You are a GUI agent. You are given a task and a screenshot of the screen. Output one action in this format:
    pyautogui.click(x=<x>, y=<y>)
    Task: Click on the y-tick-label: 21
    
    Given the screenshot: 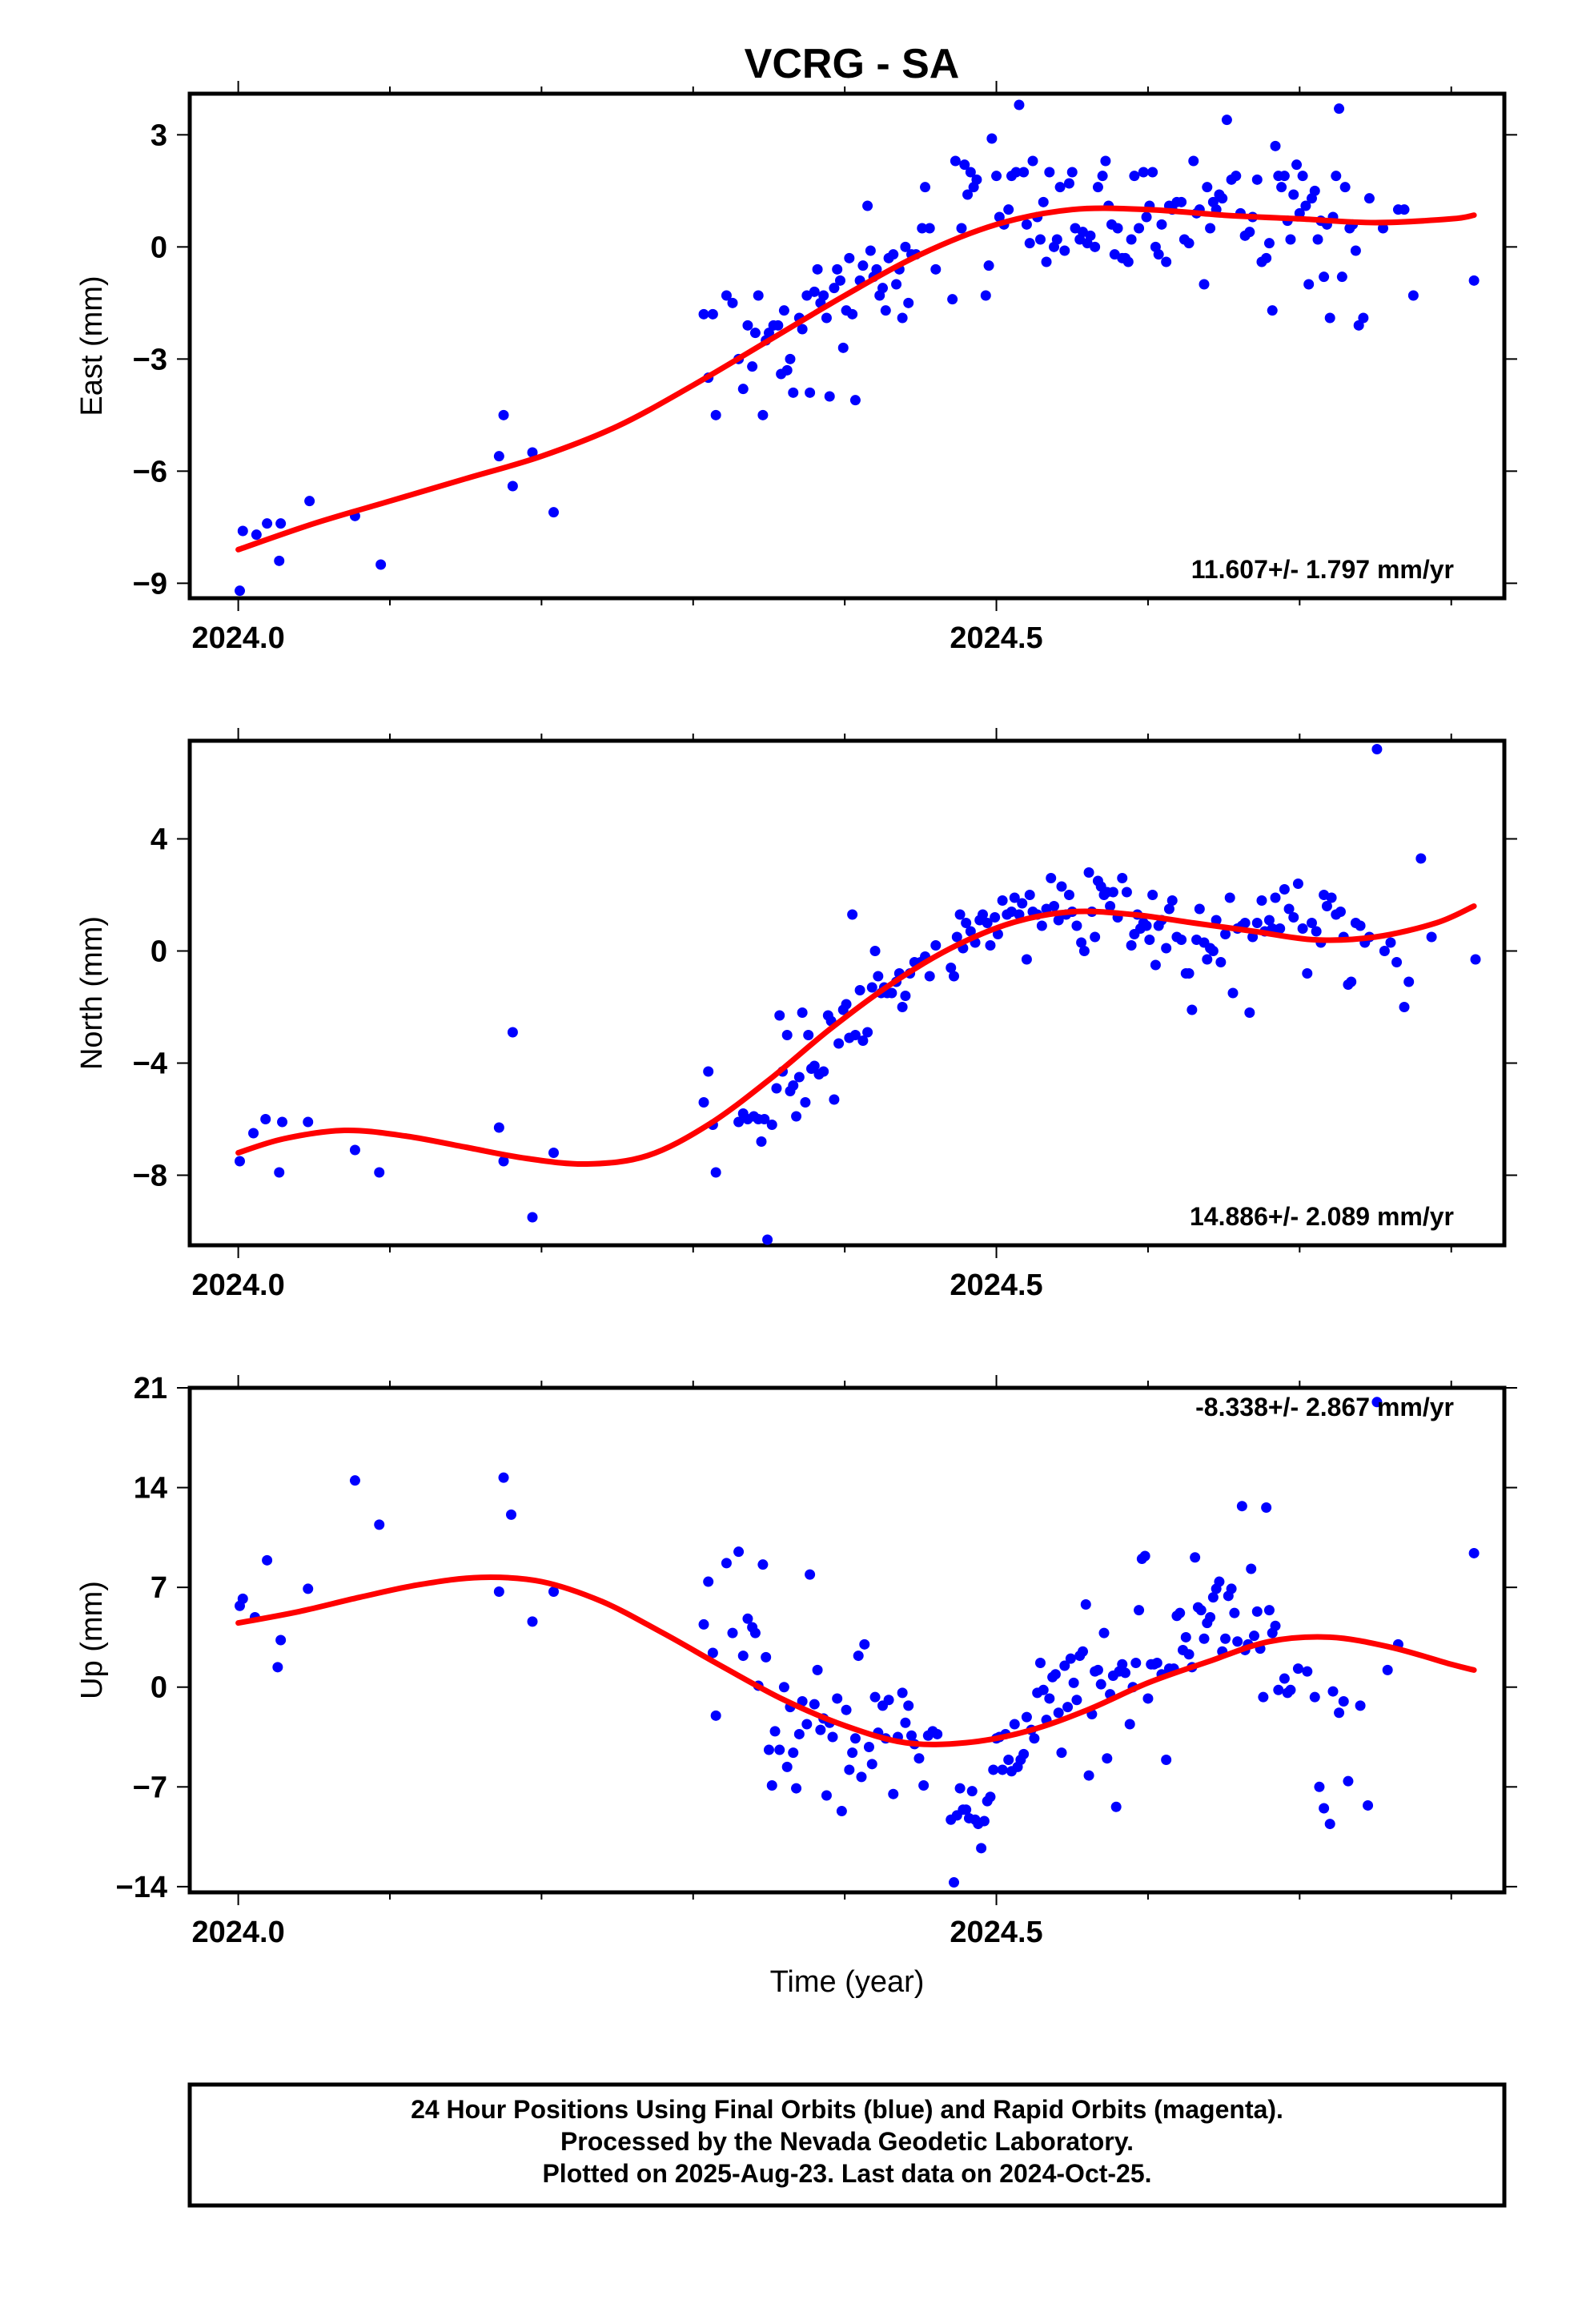 What is the action you would take?
    pyautogui.click(x=151, y=1389)
    